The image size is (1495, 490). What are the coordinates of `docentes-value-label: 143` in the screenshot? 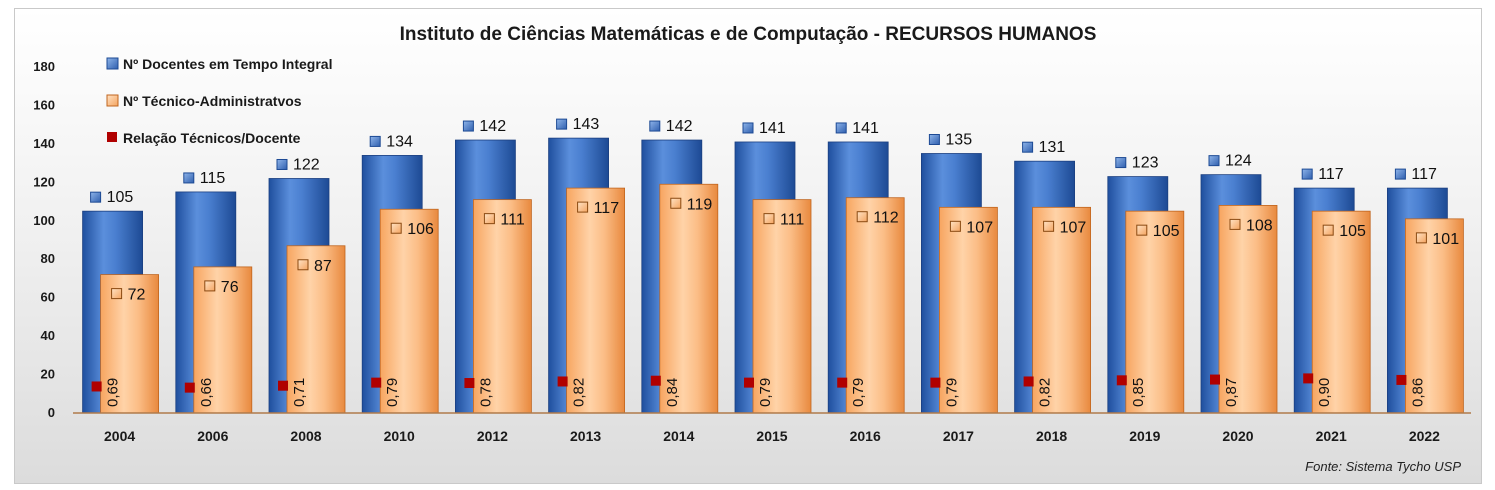 It's located at (586, 124).